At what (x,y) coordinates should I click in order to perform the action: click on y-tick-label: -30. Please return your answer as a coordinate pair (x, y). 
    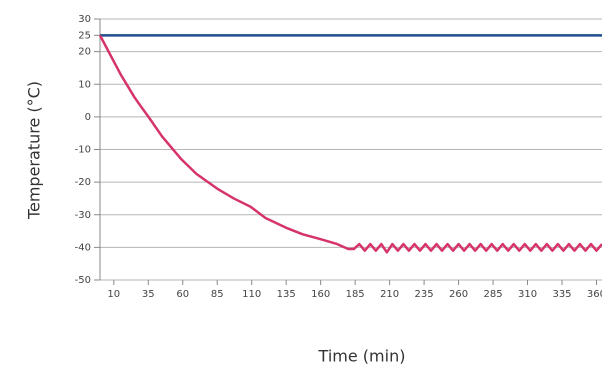
    Looking at the image, I should click on (83, 215).